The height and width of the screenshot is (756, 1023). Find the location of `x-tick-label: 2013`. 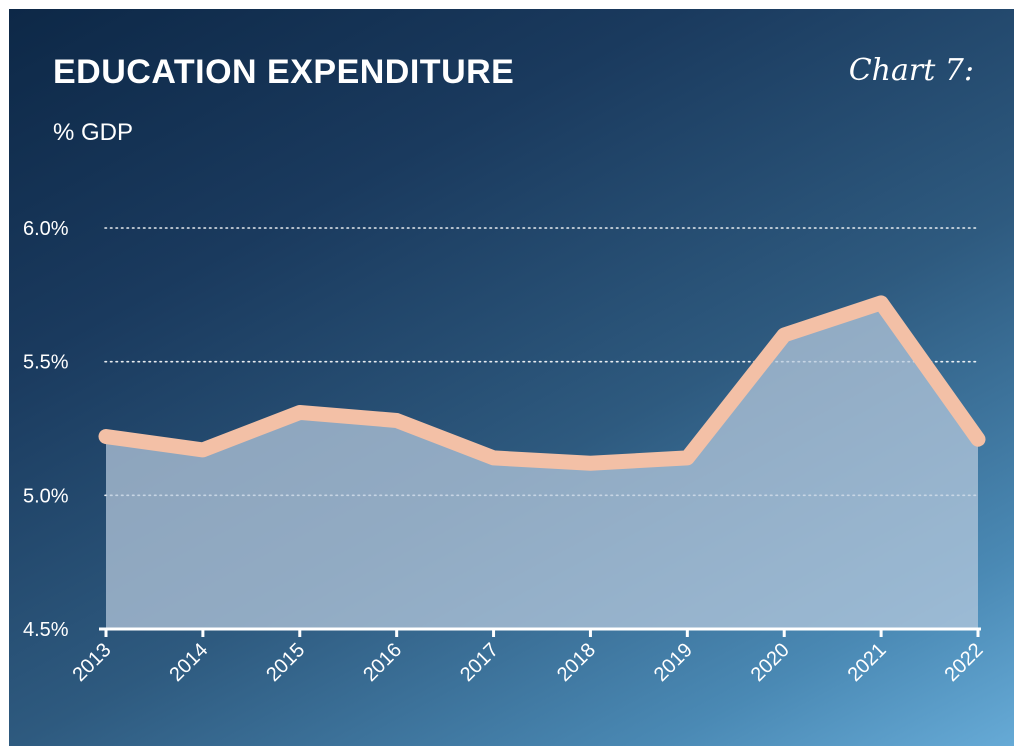

x-tick-label: 2013 is located at coordinates (92, 662).